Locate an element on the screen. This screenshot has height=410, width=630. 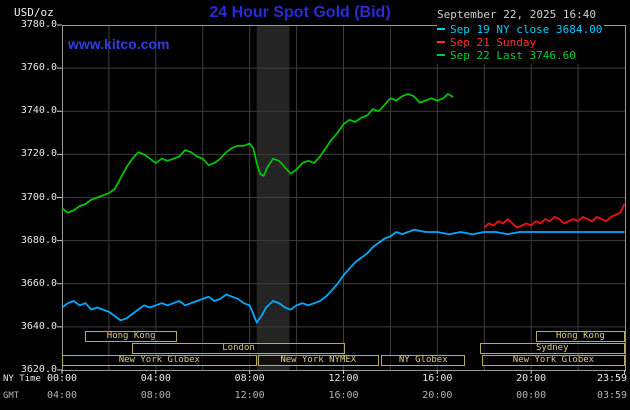
x-tick-label-ny: 04:00 is located at coordinates (155, 378).